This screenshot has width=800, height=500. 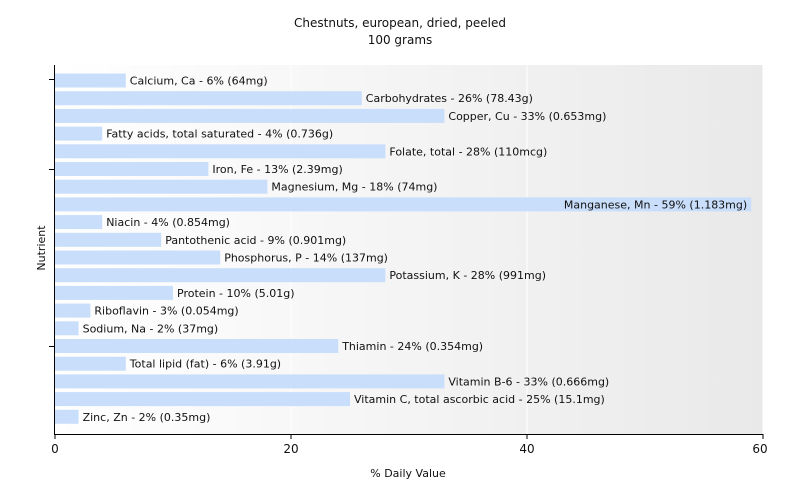 I want to click on x-tick-label: 20, so click(x=290, y=449).